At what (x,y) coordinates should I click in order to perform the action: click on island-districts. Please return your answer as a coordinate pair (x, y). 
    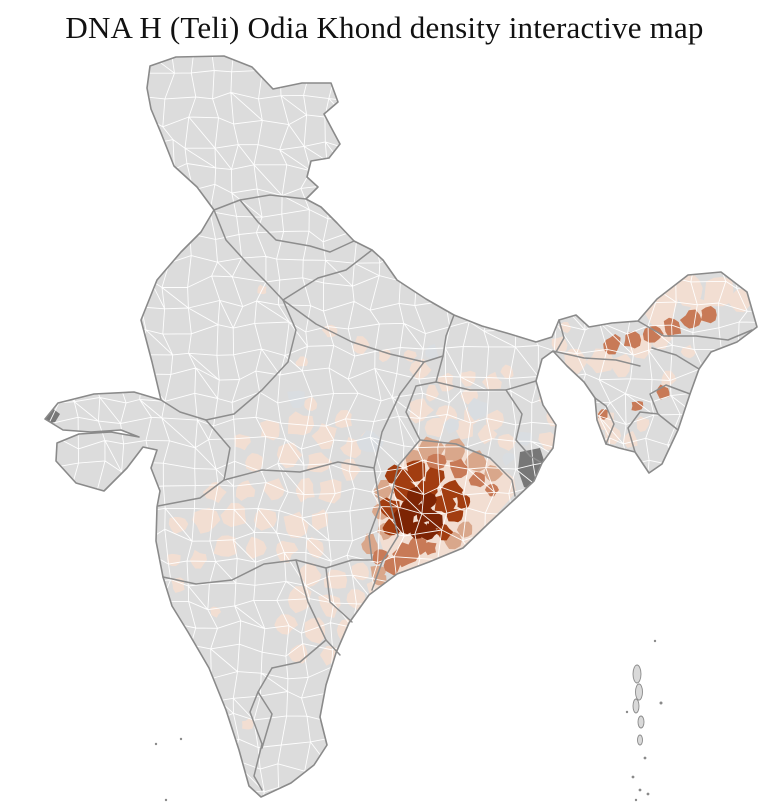
    Looking at the image, I should click on (408, 720).